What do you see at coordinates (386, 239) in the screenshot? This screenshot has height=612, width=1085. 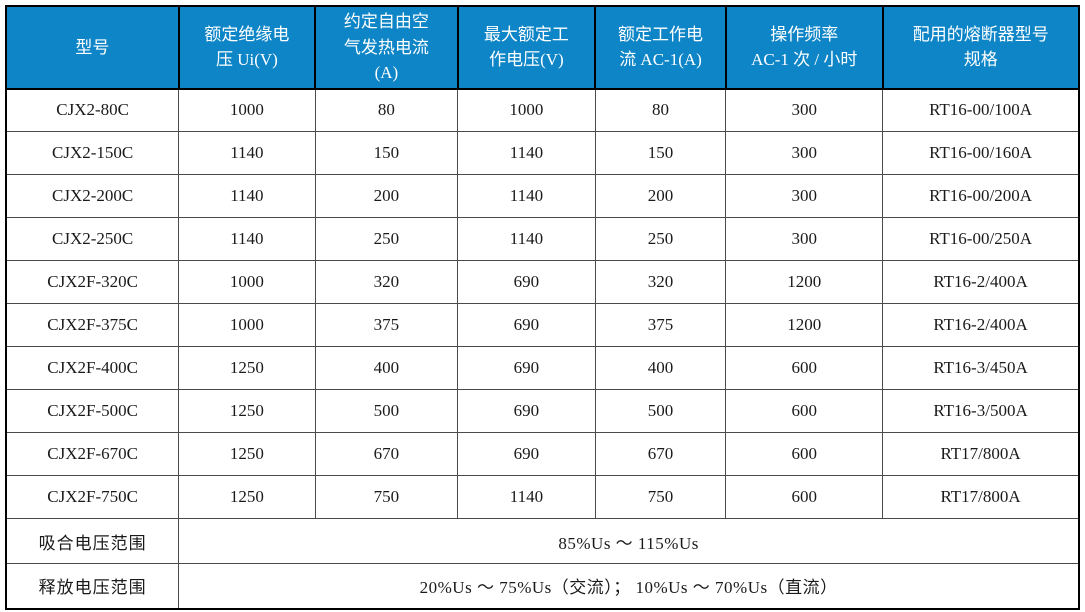 I see `cell-thermal-current: 250` at bounding box center [386, 239].